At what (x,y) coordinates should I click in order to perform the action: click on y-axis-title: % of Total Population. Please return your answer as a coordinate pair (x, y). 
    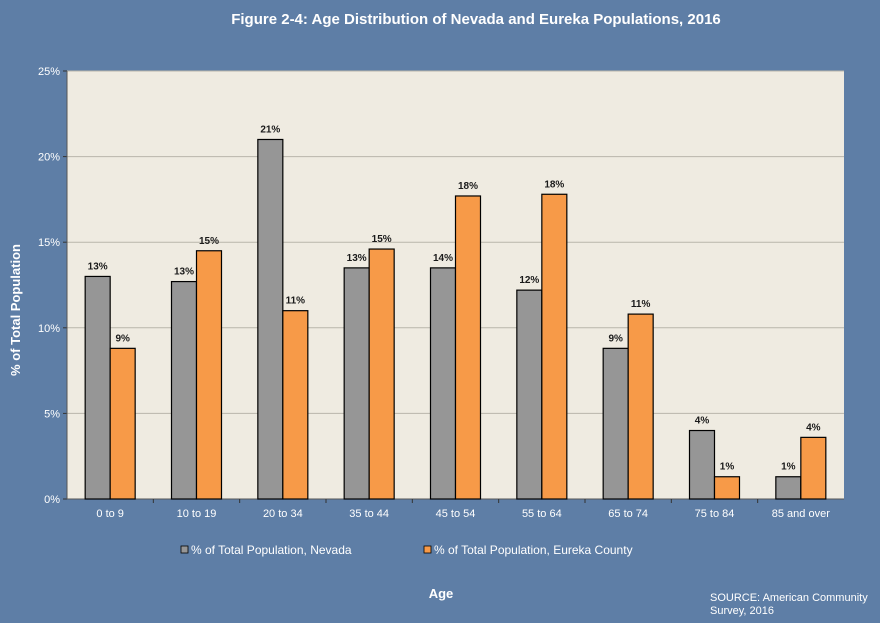
    Looking at the image, I should click on (15, 310).